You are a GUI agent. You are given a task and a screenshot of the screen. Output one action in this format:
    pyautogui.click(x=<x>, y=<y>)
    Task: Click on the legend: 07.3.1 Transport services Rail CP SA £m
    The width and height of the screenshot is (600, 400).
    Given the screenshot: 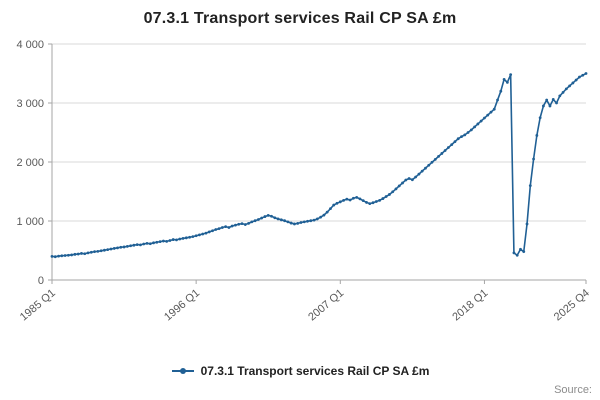 What is the action you would take?
    pyautogui.click(x=300, y=371)
    